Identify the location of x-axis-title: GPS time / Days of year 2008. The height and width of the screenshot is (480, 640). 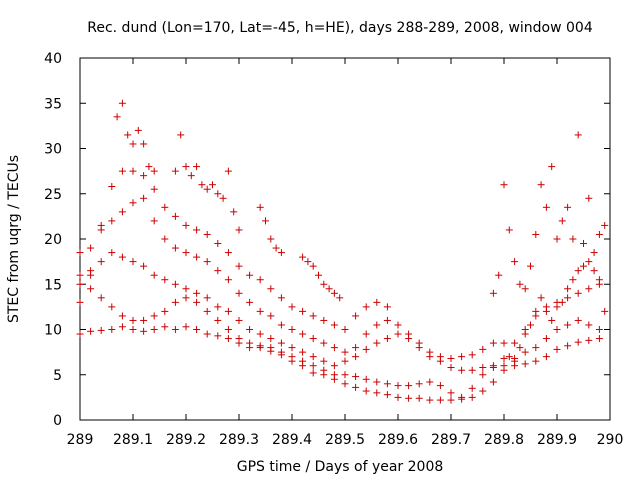
(340, 467).